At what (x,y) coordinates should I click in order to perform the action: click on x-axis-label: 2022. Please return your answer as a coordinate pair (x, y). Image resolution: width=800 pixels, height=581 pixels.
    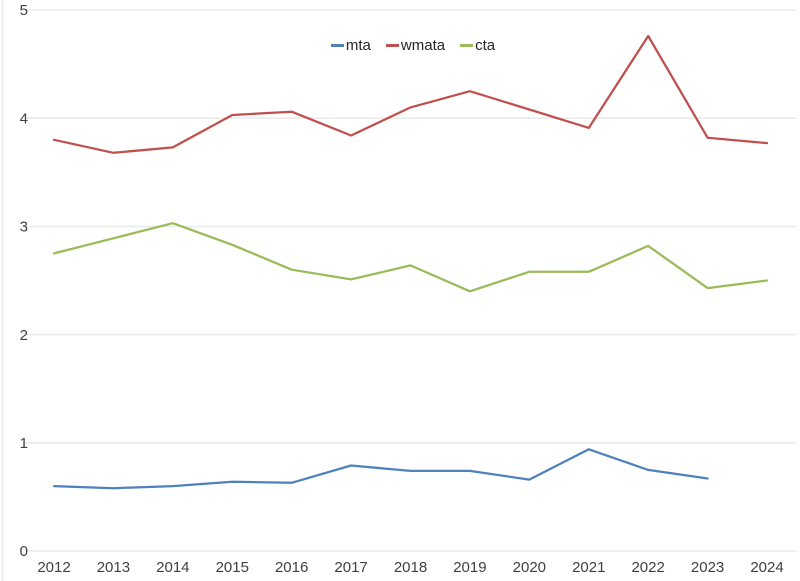
    Looking at the image, I should click on (647, 567).